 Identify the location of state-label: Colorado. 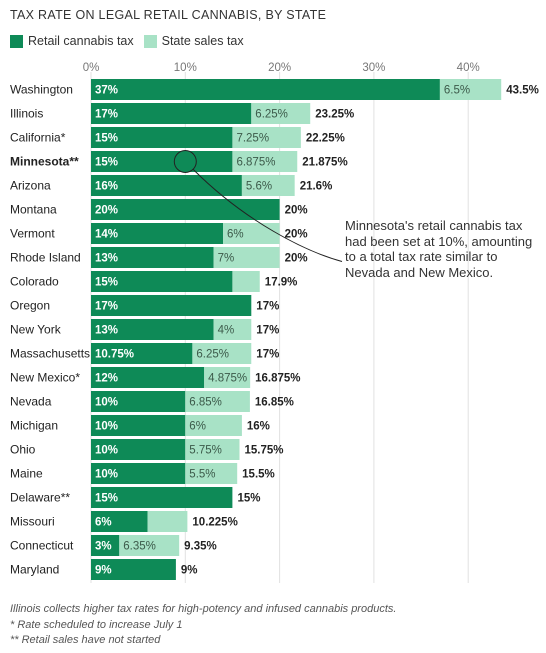
(34, 282).